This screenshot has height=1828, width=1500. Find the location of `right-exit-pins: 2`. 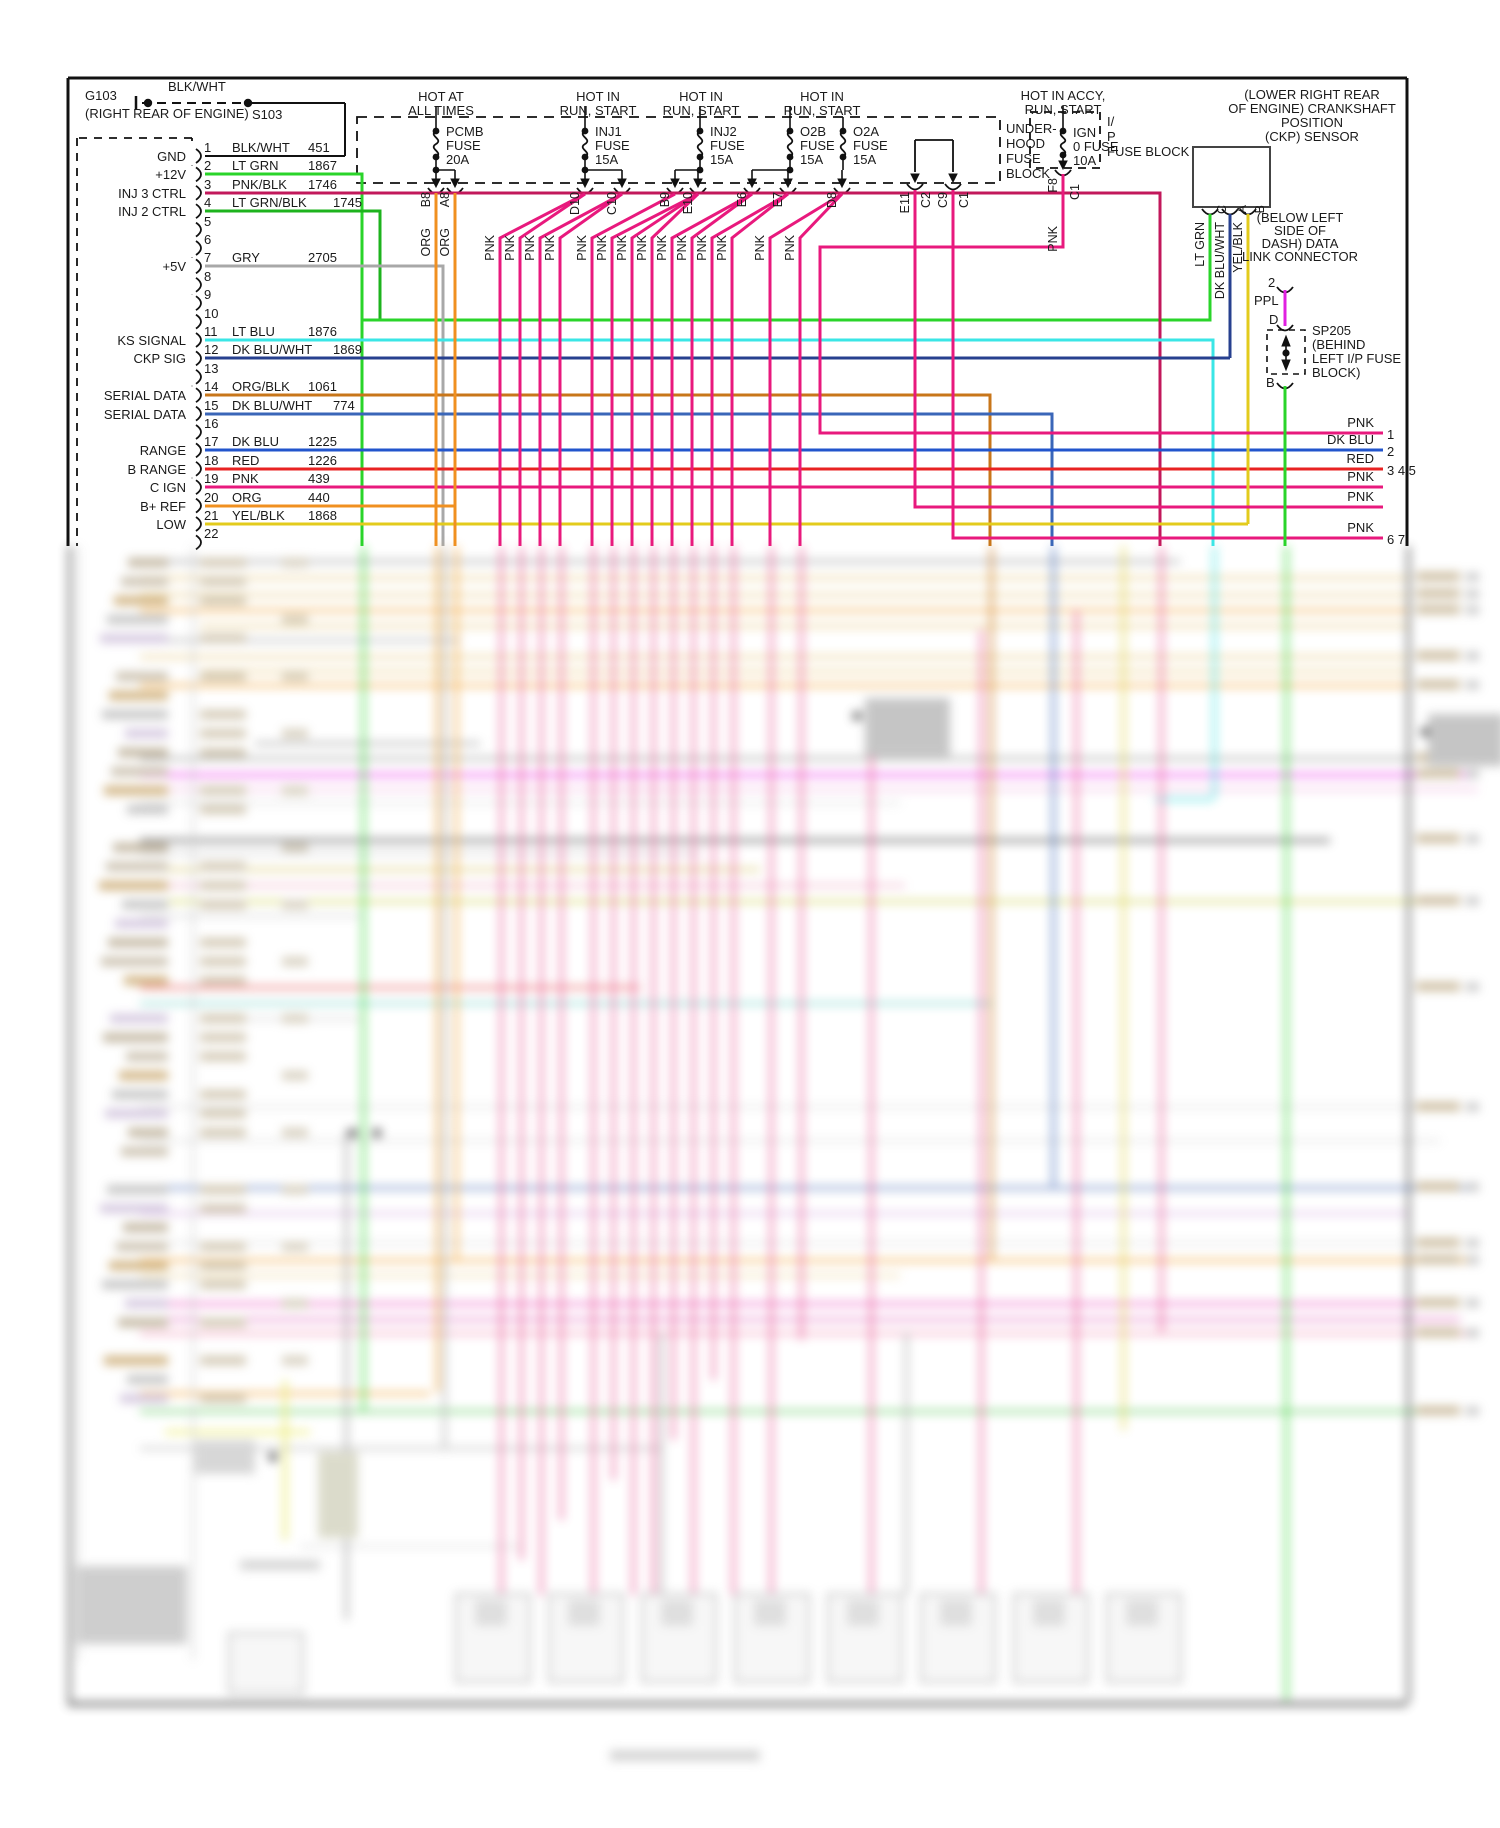

right-exit-pins: 2 is located at coordinates (1391, 451).